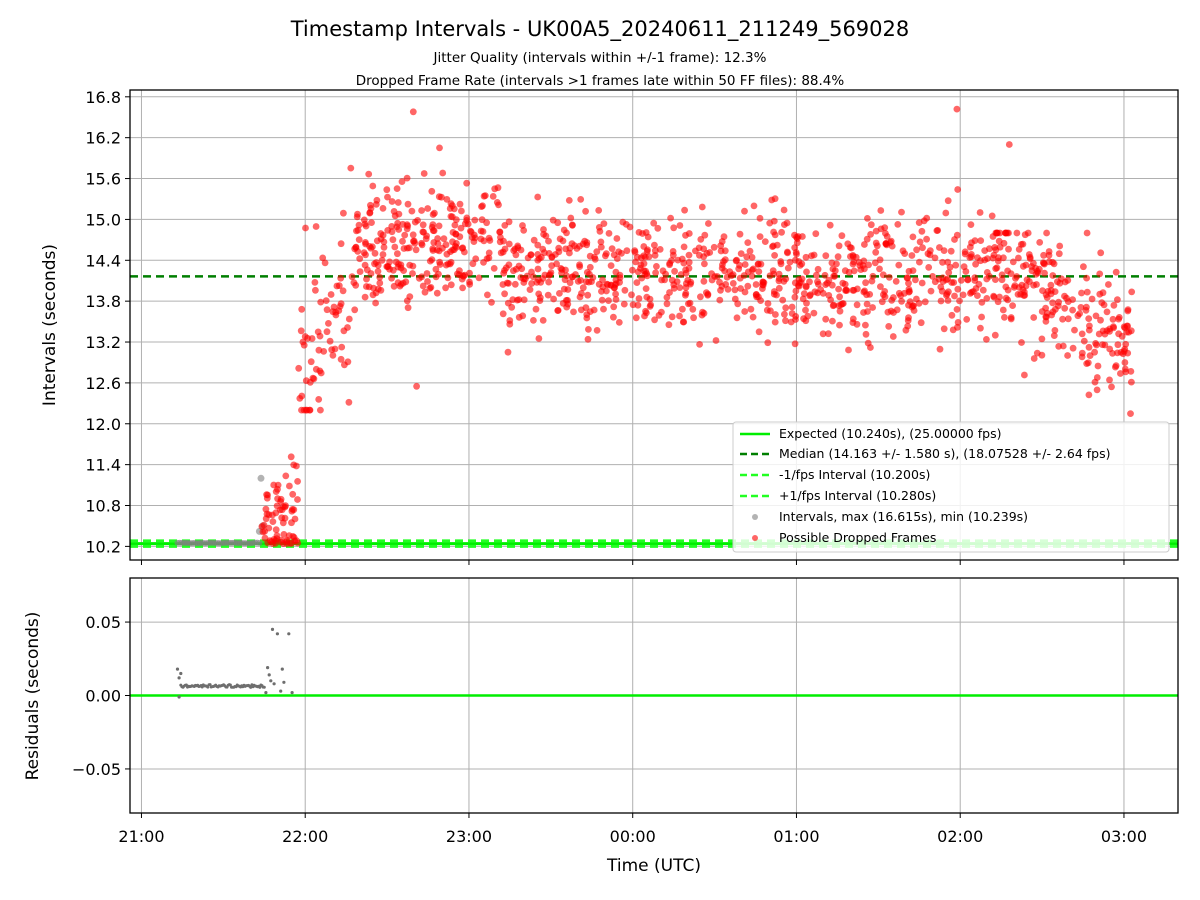 The image size is (1200, 900). Describe the element at coordinates (33, 696) in the screenshot. I see `residual-y-axis-label: Residuals (seconds)` at that location.